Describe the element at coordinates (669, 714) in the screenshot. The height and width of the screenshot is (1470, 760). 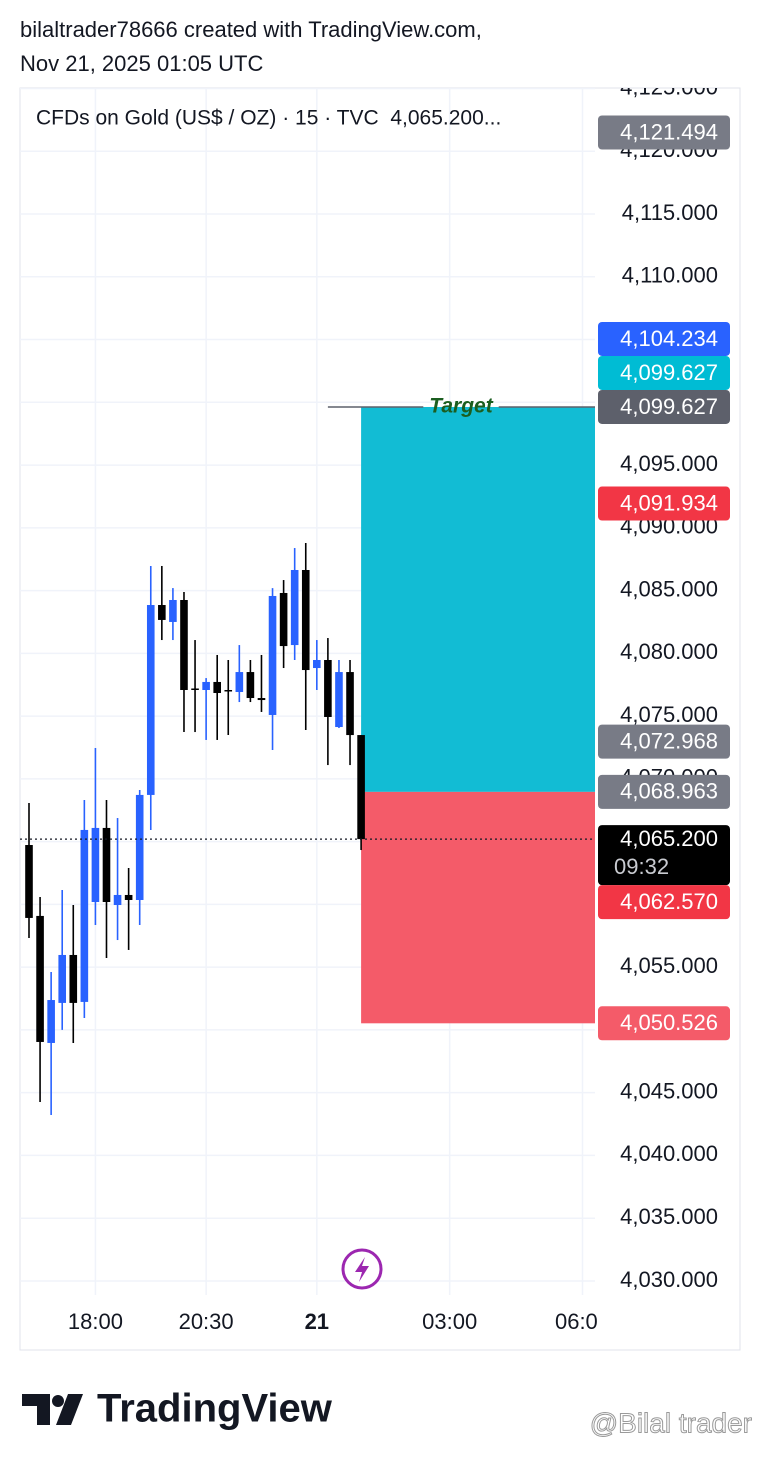
I see `y-tick-label: 4,075.000` at that location.